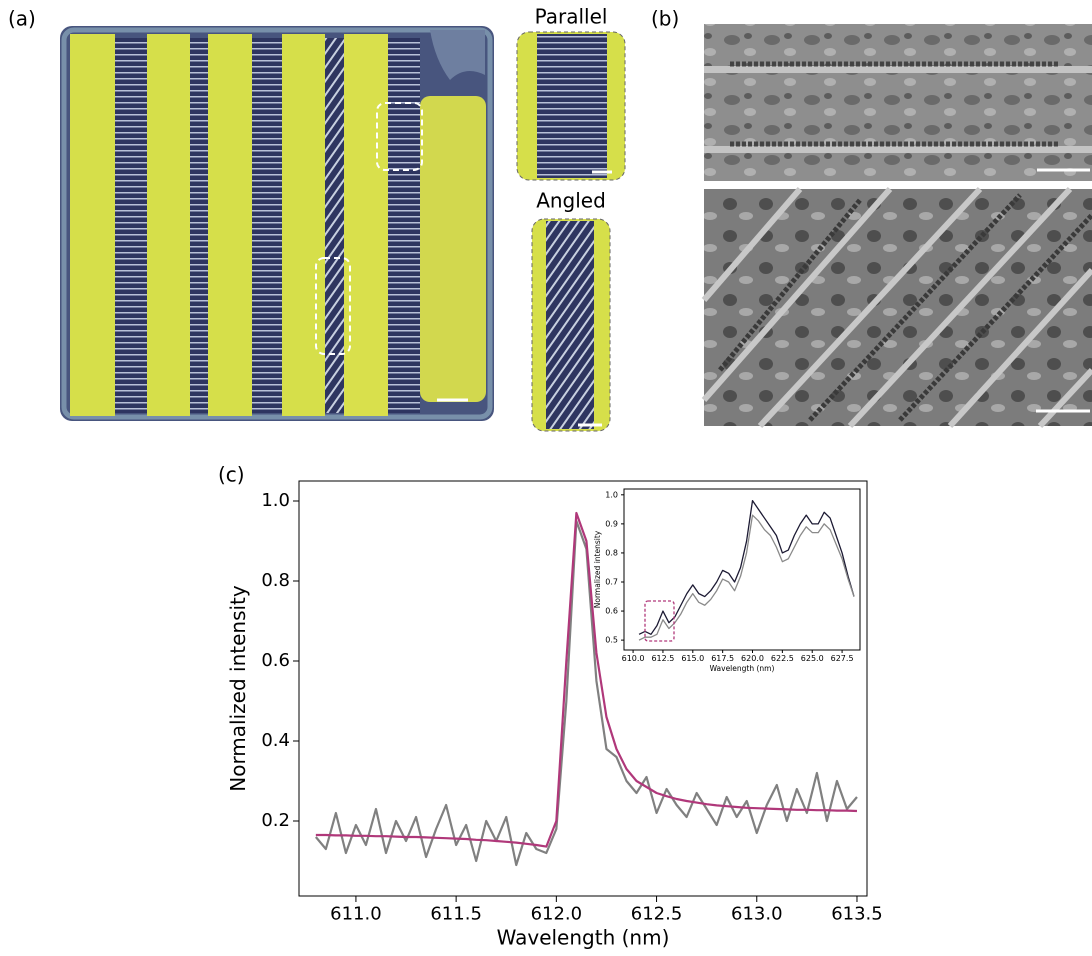  I want to click on angled-inset, so click(571, 325).